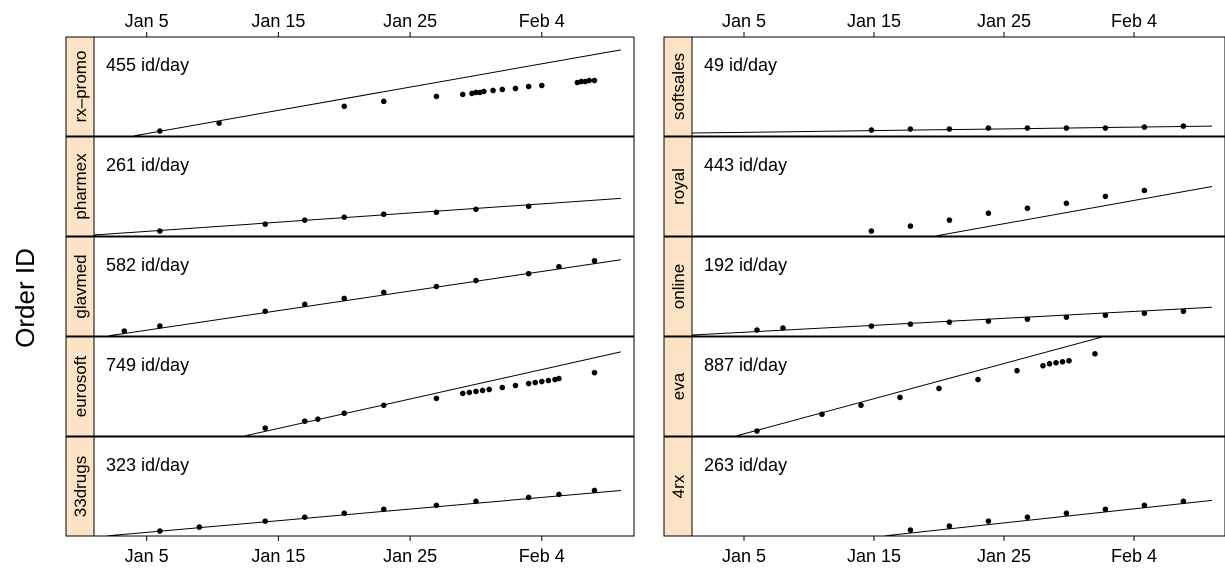 The image size is (1225, 571). I want to click on panel: glavmed 582 id/day, so click(350, 286).